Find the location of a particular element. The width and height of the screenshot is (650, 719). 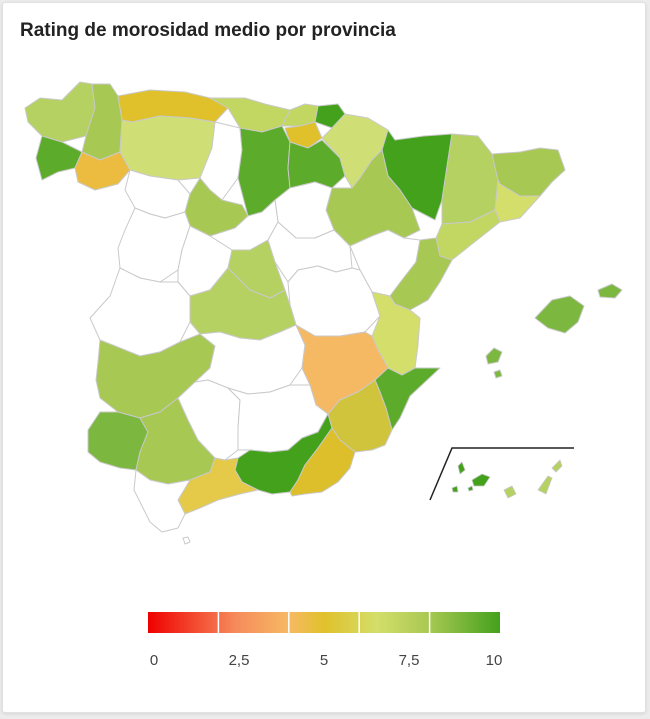

canary-inset-frame is located at coordinates (501, 474).